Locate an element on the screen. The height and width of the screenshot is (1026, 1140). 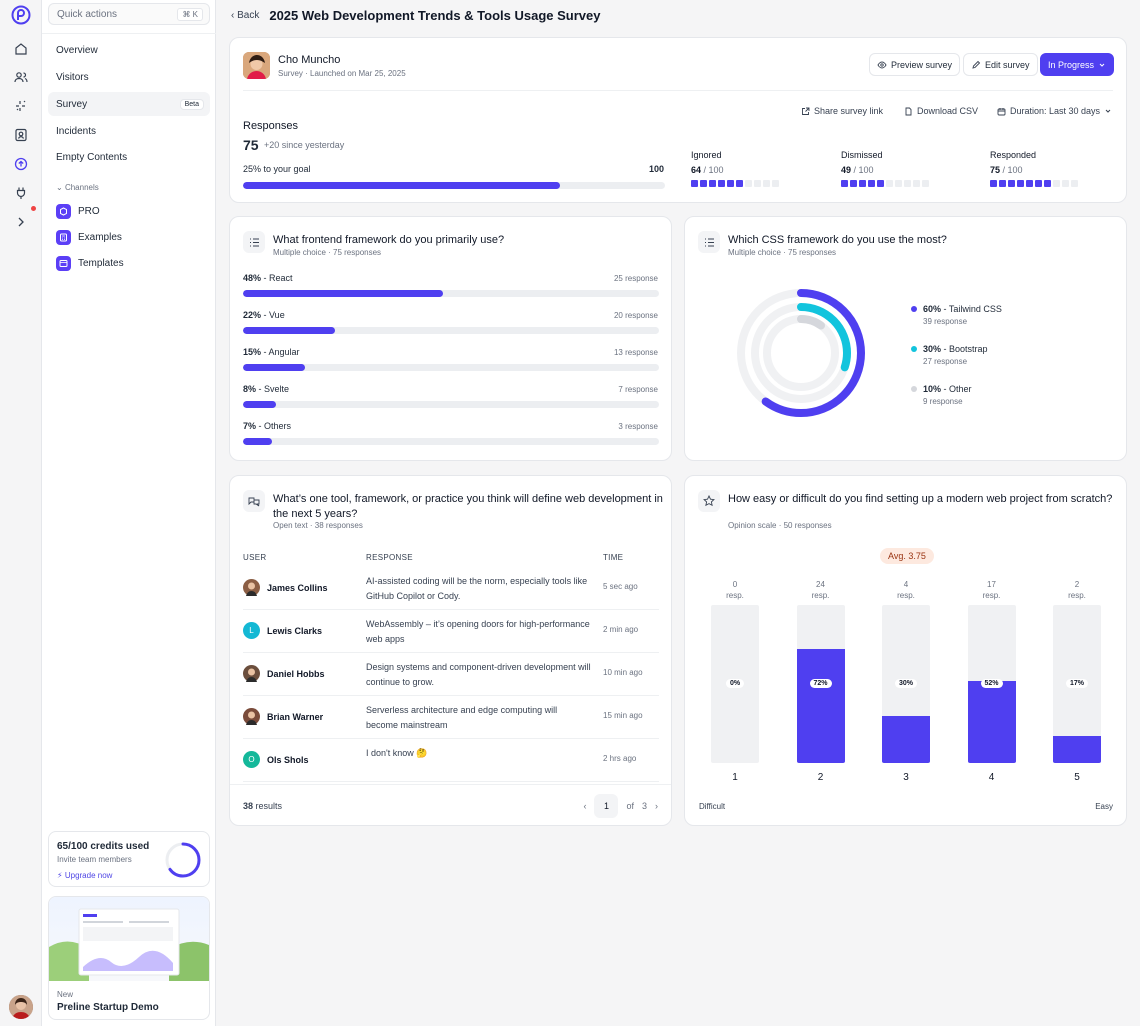
share-survey-link: Share survey link is located at coordinates (842, 111).